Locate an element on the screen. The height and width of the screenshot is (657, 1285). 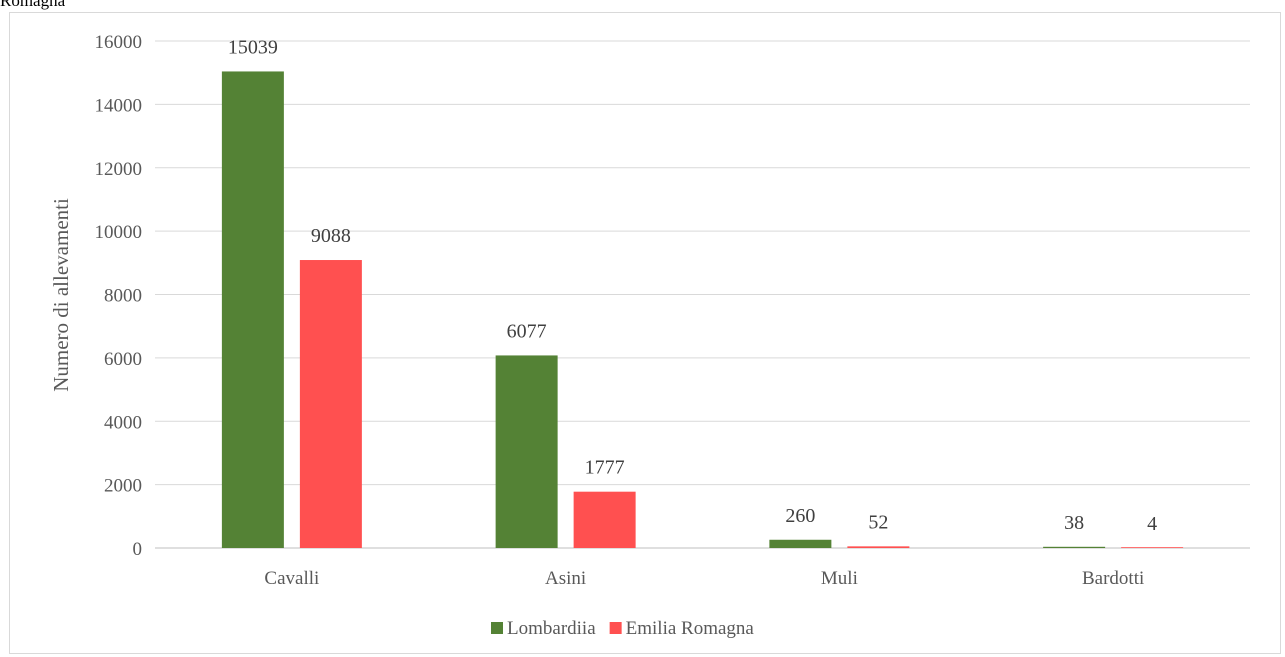
data-label: 9088 is located at coordinates (331, 236).